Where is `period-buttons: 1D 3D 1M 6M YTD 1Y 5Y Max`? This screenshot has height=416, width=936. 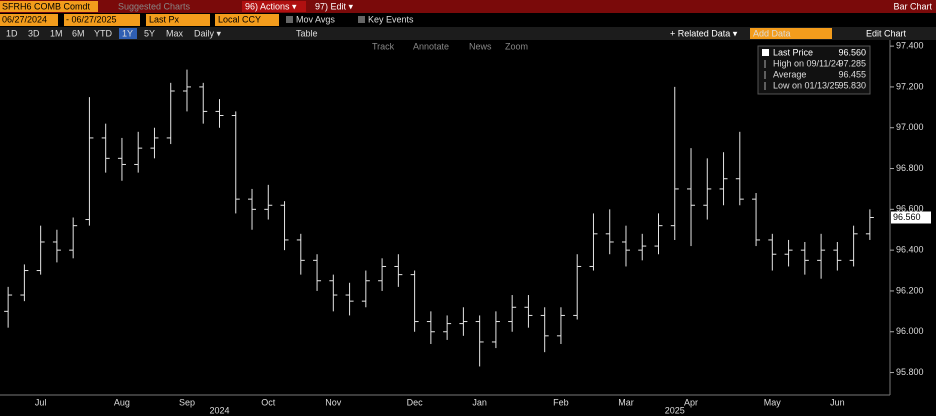
period-buttons: 1D 3D 1M 6M YTD 1Y 5Y Max is located at coordinates (95, 33).